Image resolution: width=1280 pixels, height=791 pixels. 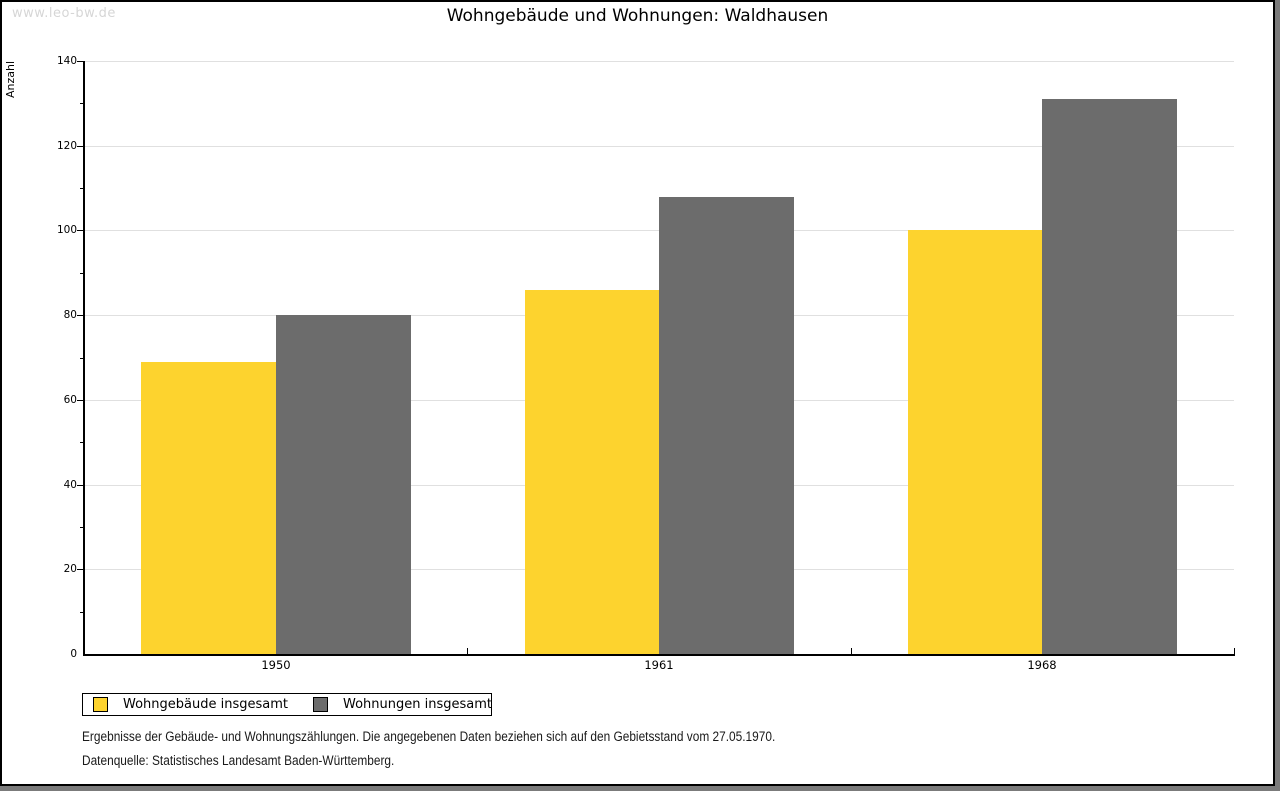 What do you see at coordinates (417, 704) in the screenshot?
I see `legend-label-wohnungen: Wohnungen insgesamt` at bounding box center [417, 704].